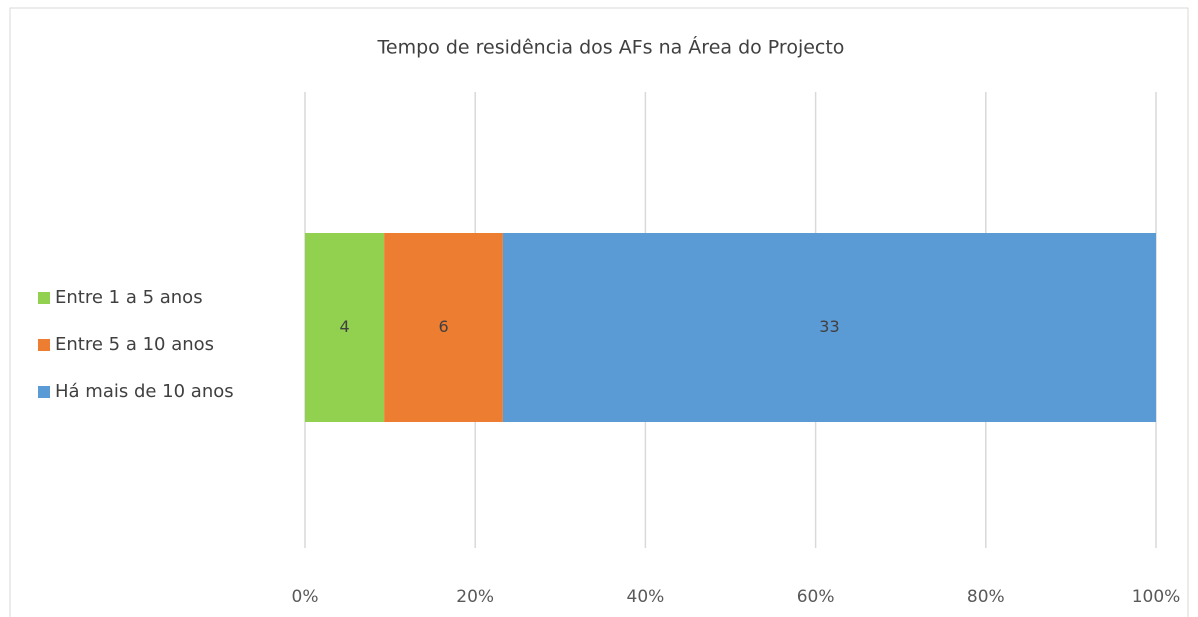 Image resolution: width=1198 pixels, height=617 pixels. Describe the element at coordinates (646, 597) in the screenshot. I see `x-tick-label: 40%` at that location.